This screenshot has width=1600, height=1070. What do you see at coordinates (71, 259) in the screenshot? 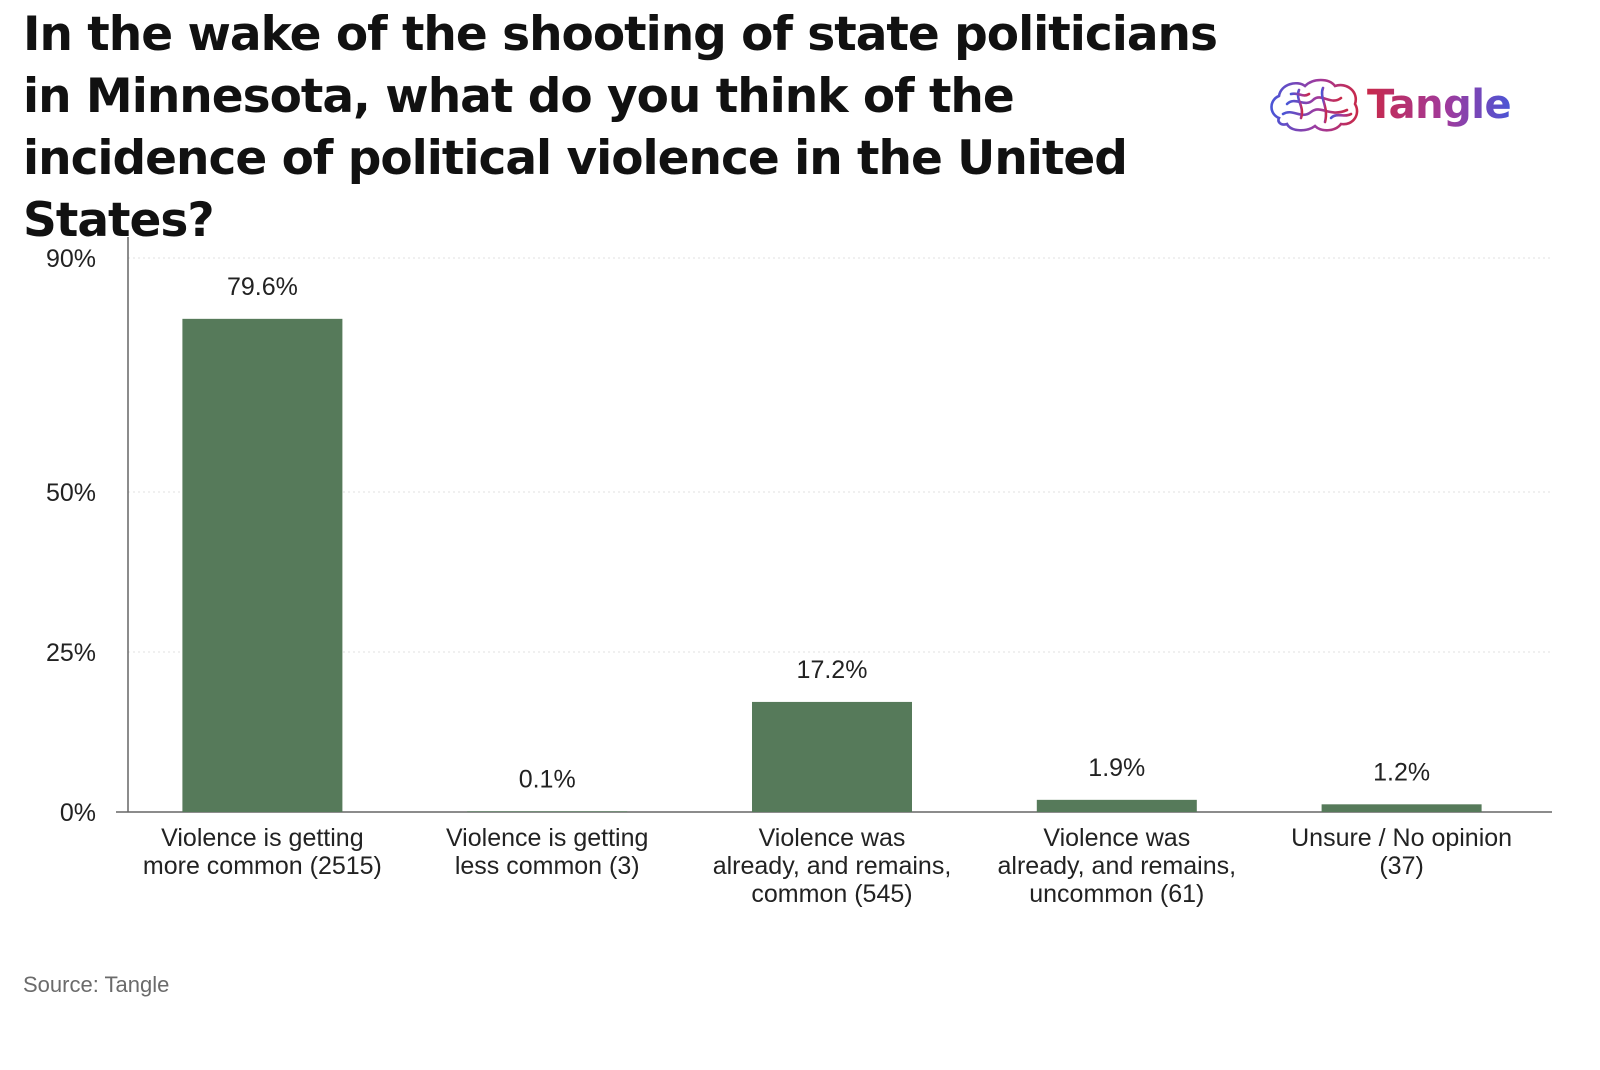
I see `y-tick-label: 90%` at bounding box center [71, 259].